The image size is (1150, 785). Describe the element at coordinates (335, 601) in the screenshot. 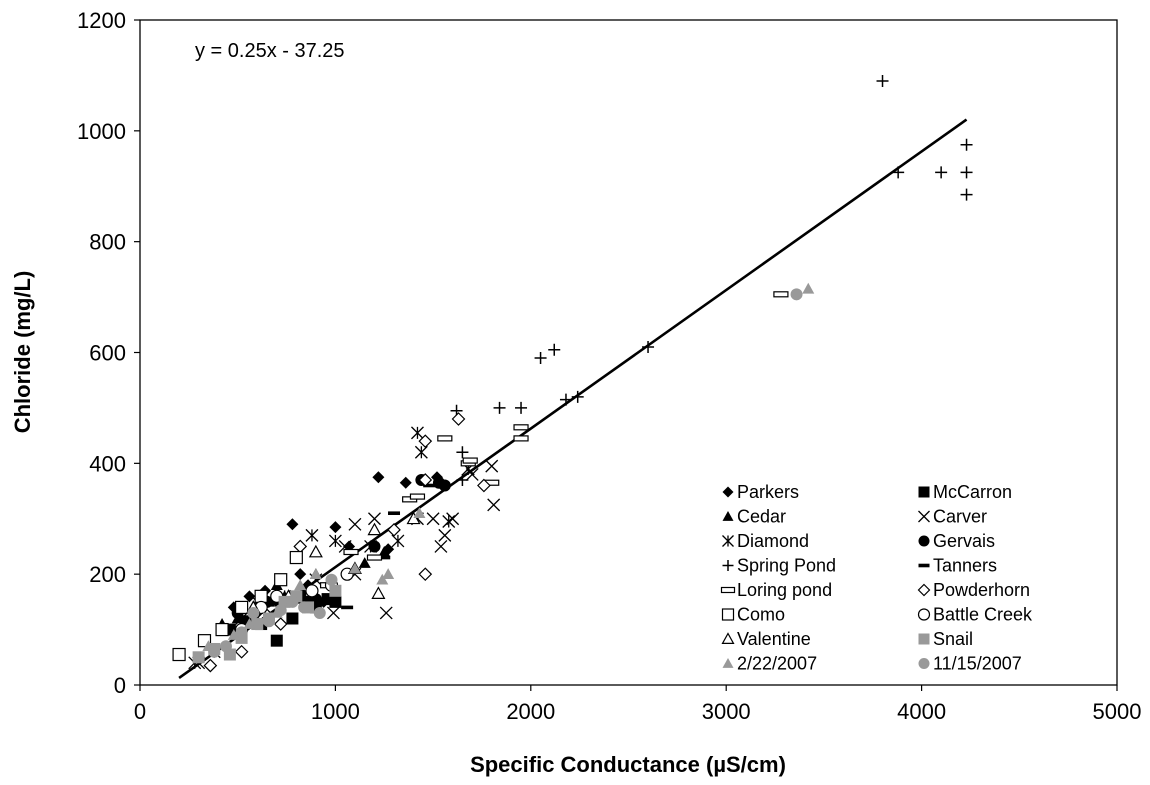

I see `point-mccarron` at that location.